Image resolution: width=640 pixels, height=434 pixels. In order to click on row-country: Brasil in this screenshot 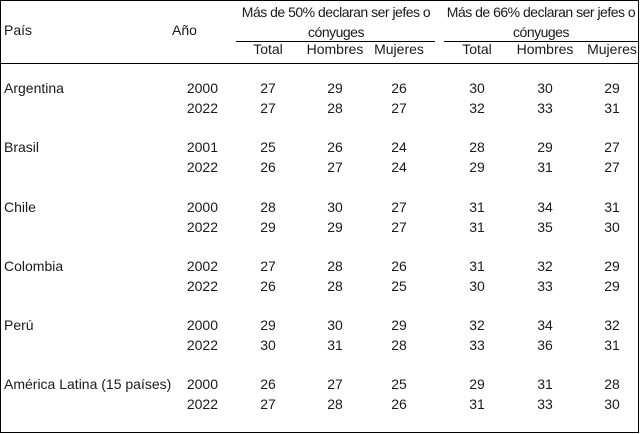, I will do `click(22, 147)`.